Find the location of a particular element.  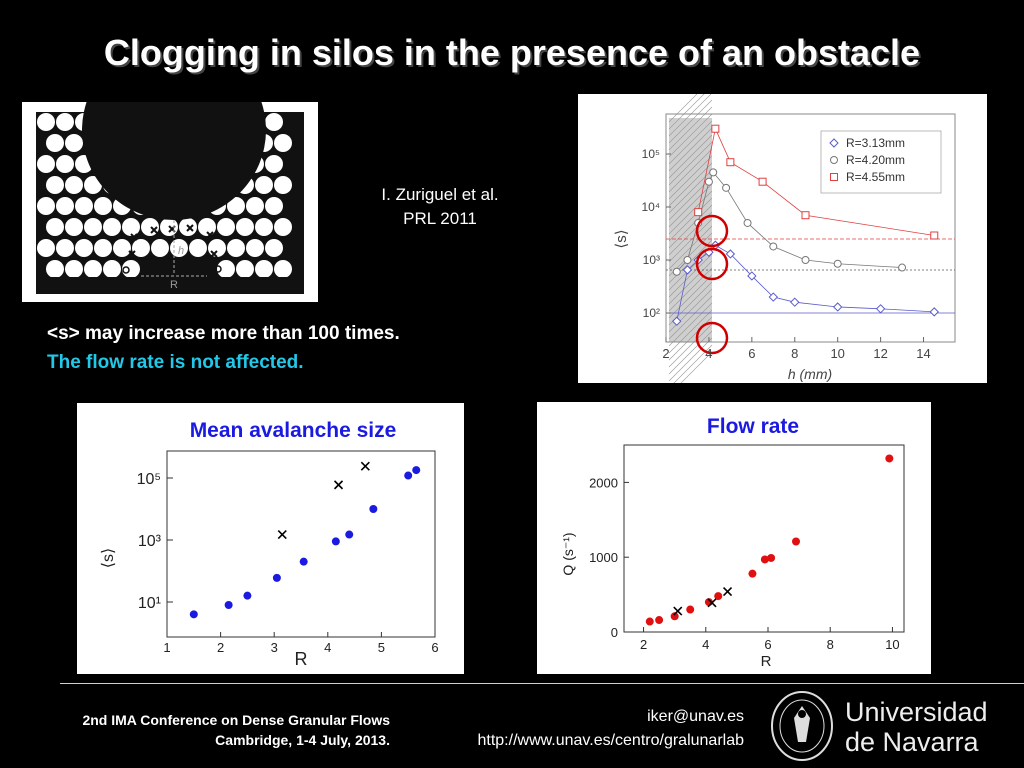

top-chart-ylabel: ⟨s⟩ is located at coordinates (621, 238).